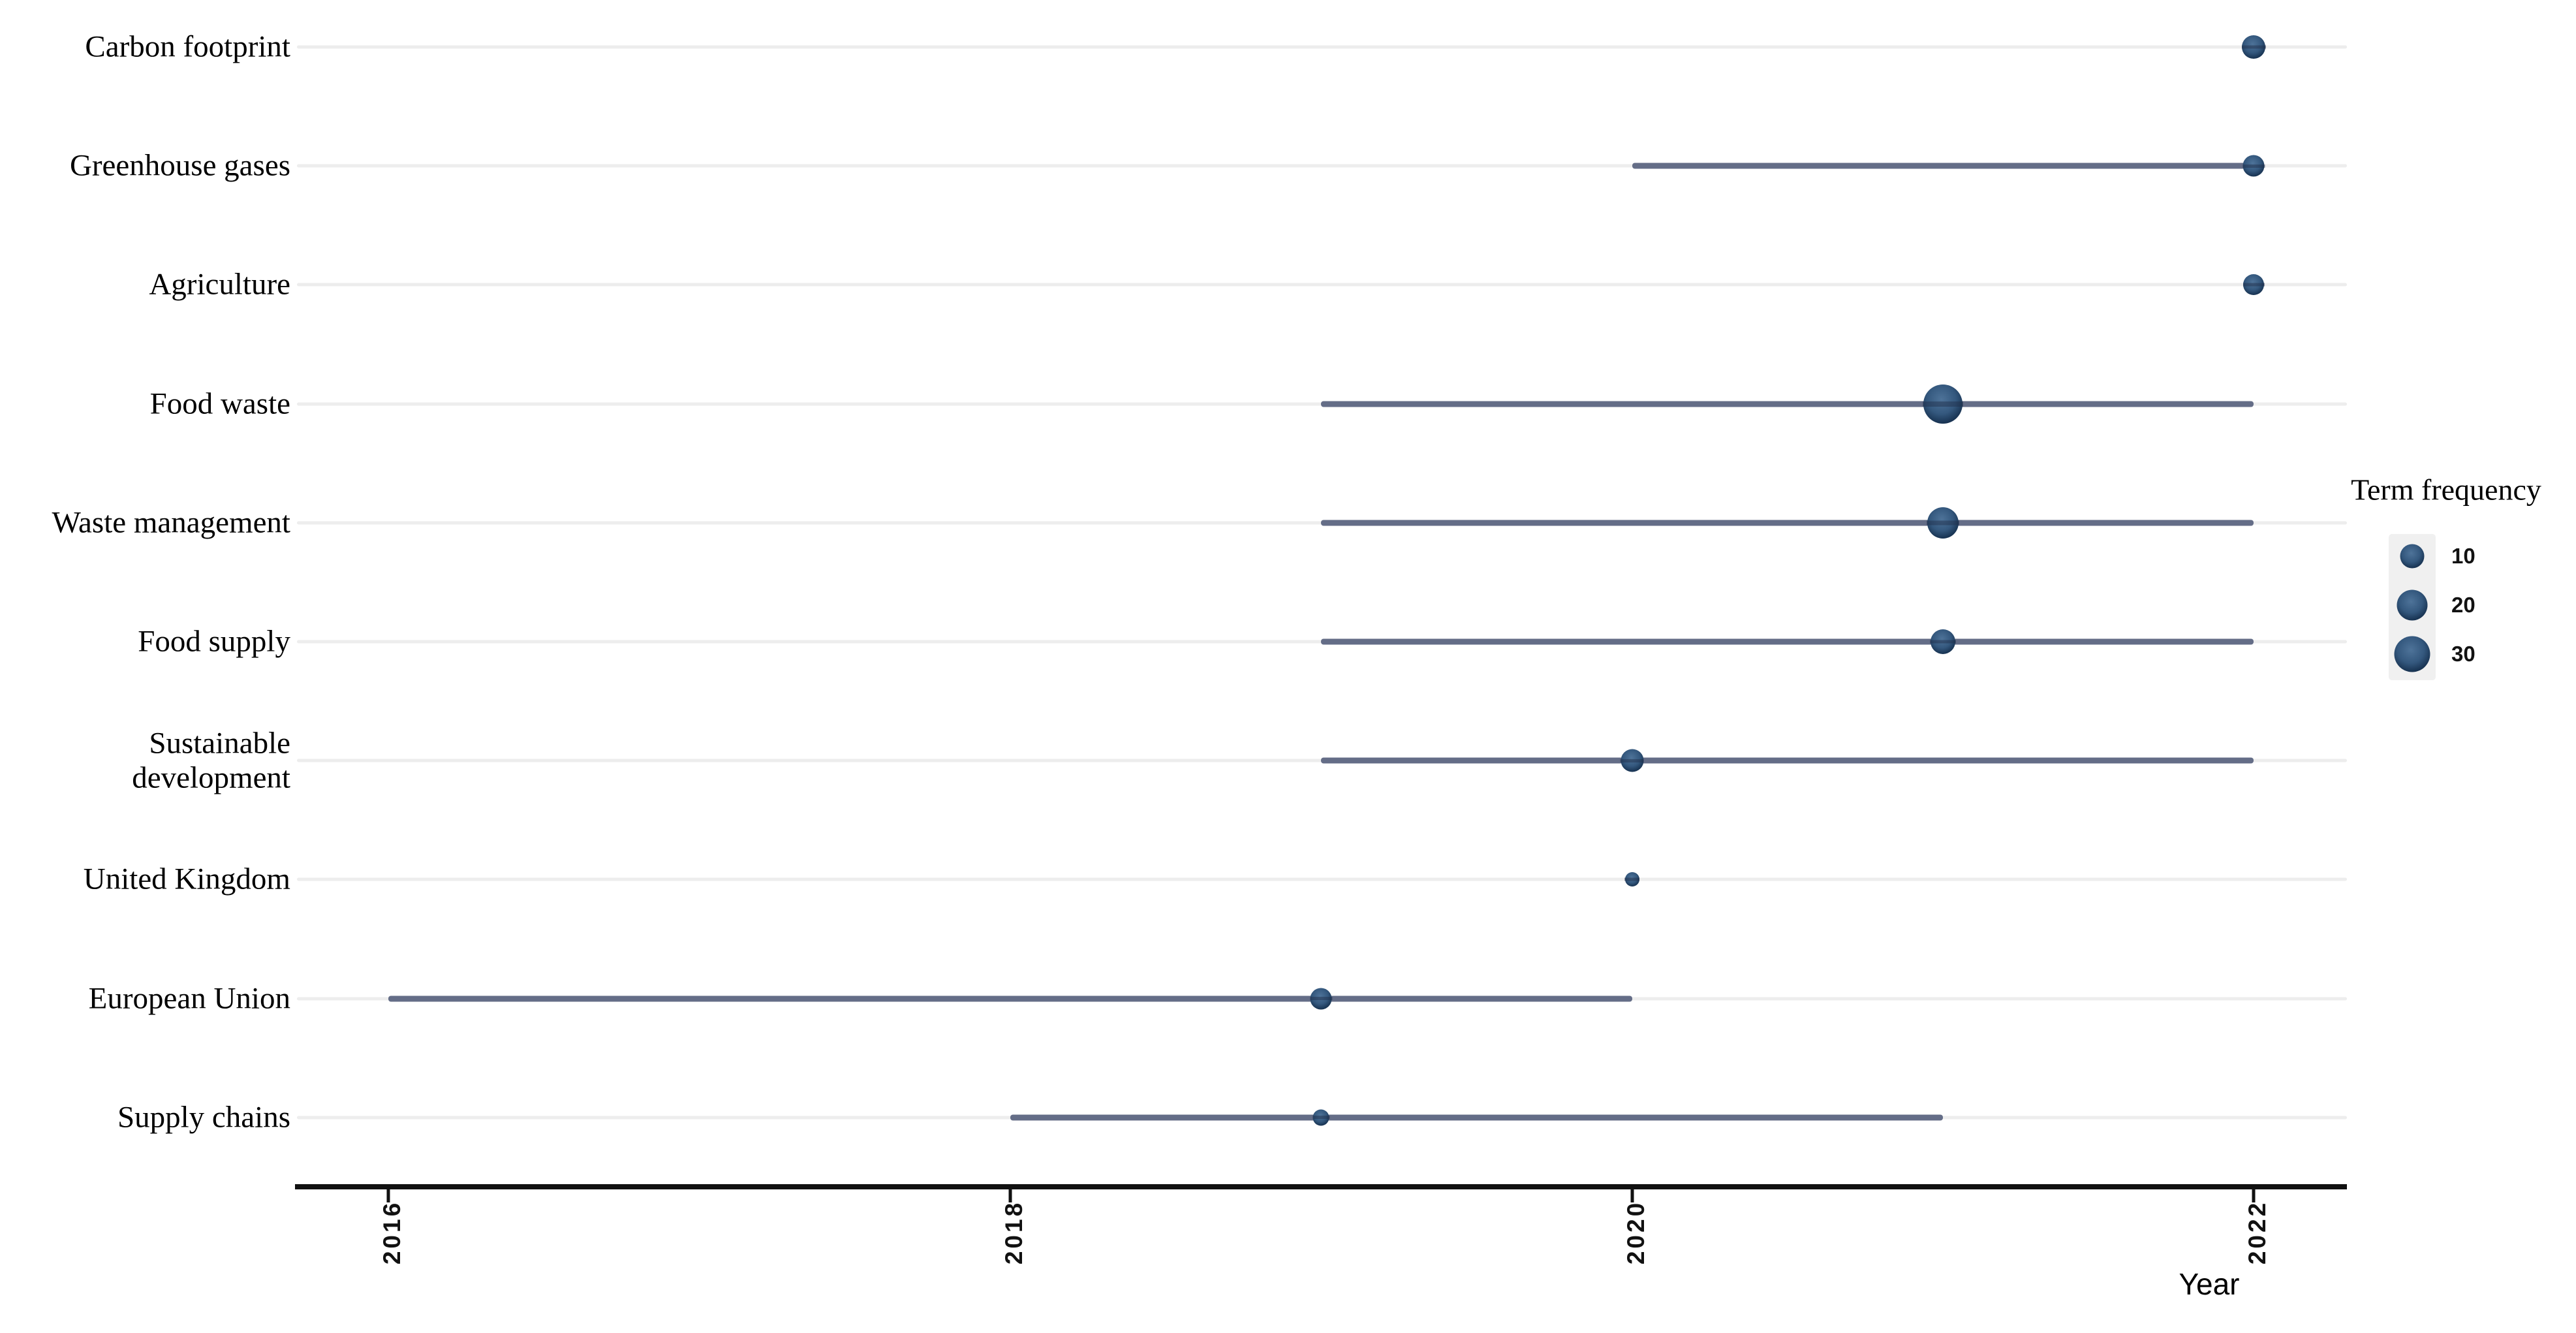  I want to click on row-label: United Kingdom, so click(186, 880).